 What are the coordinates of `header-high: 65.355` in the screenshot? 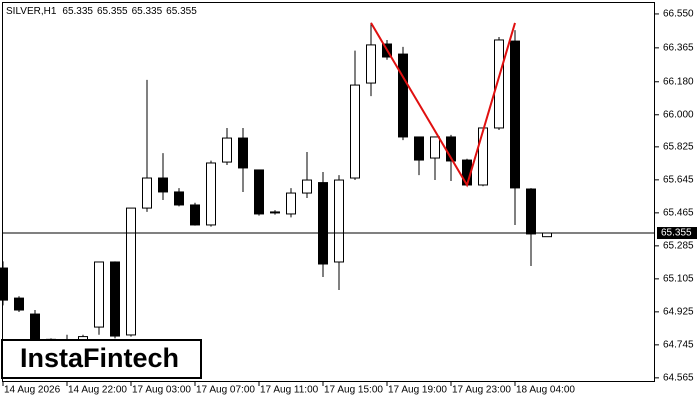 It's located at (112, 11).